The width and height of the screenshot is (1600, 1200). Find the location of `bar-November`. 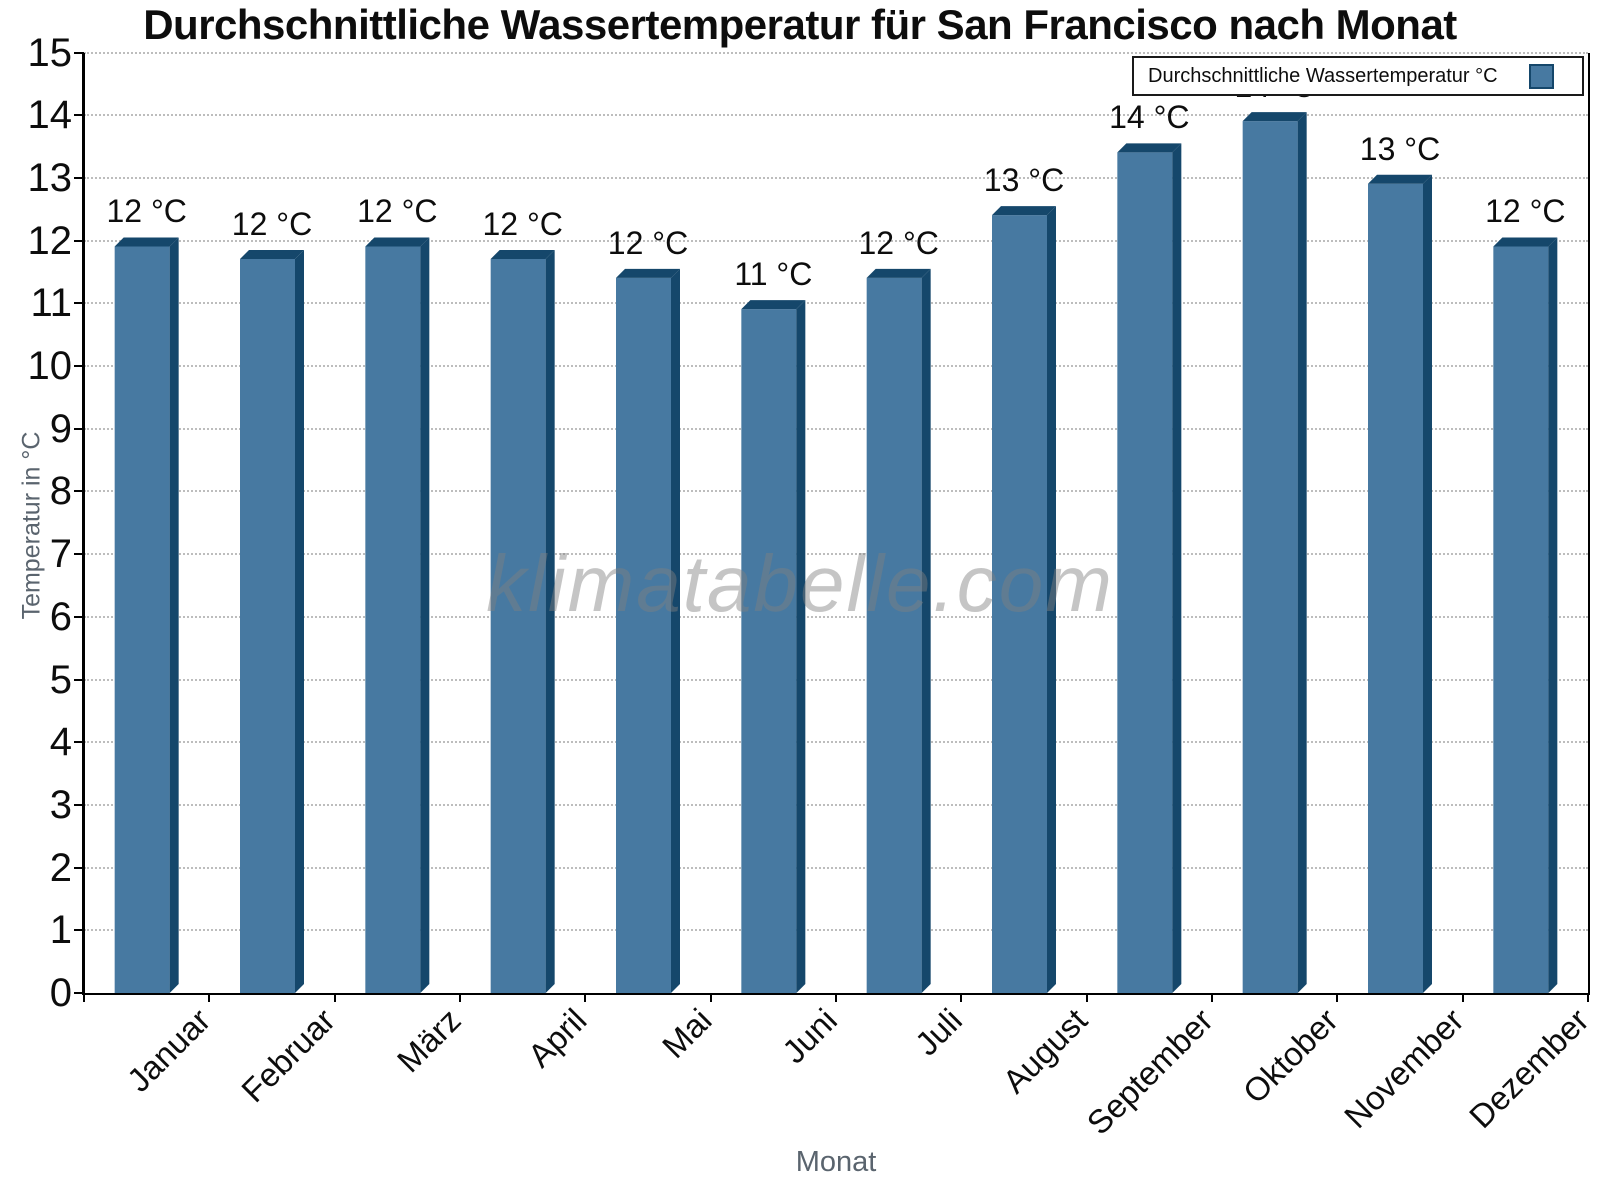

bar-November is located at coordinates (1400, 583).